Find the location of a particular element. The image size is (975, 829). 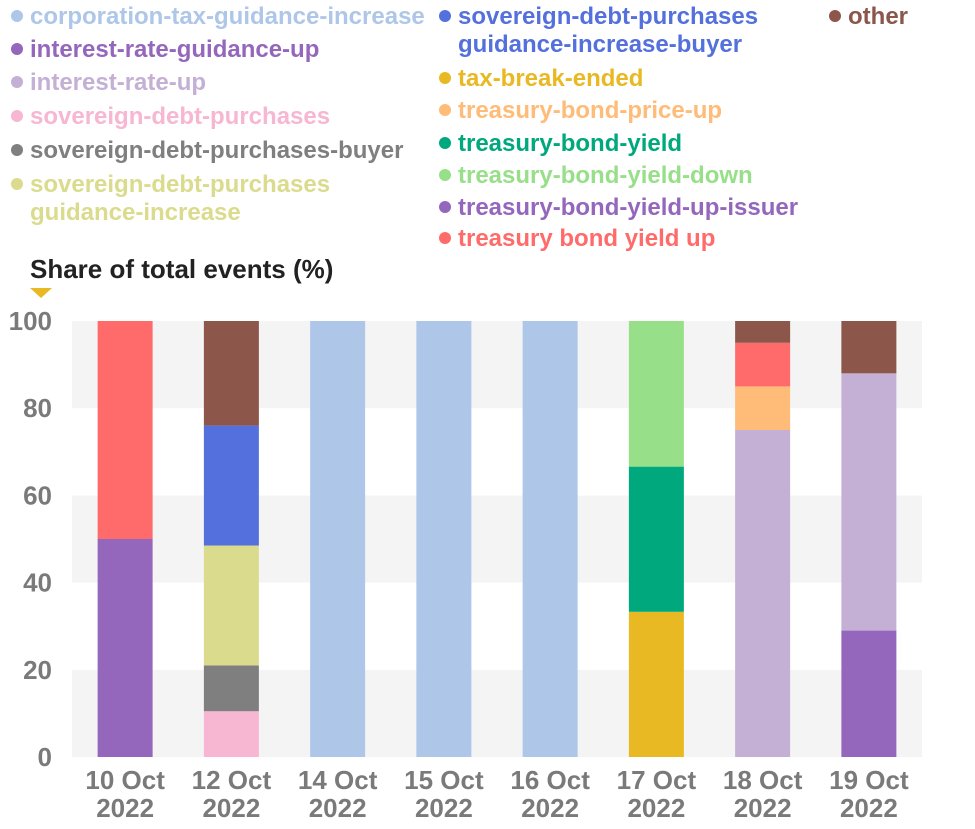

y-tick-label: 100 is located at coordinates (30, 321).